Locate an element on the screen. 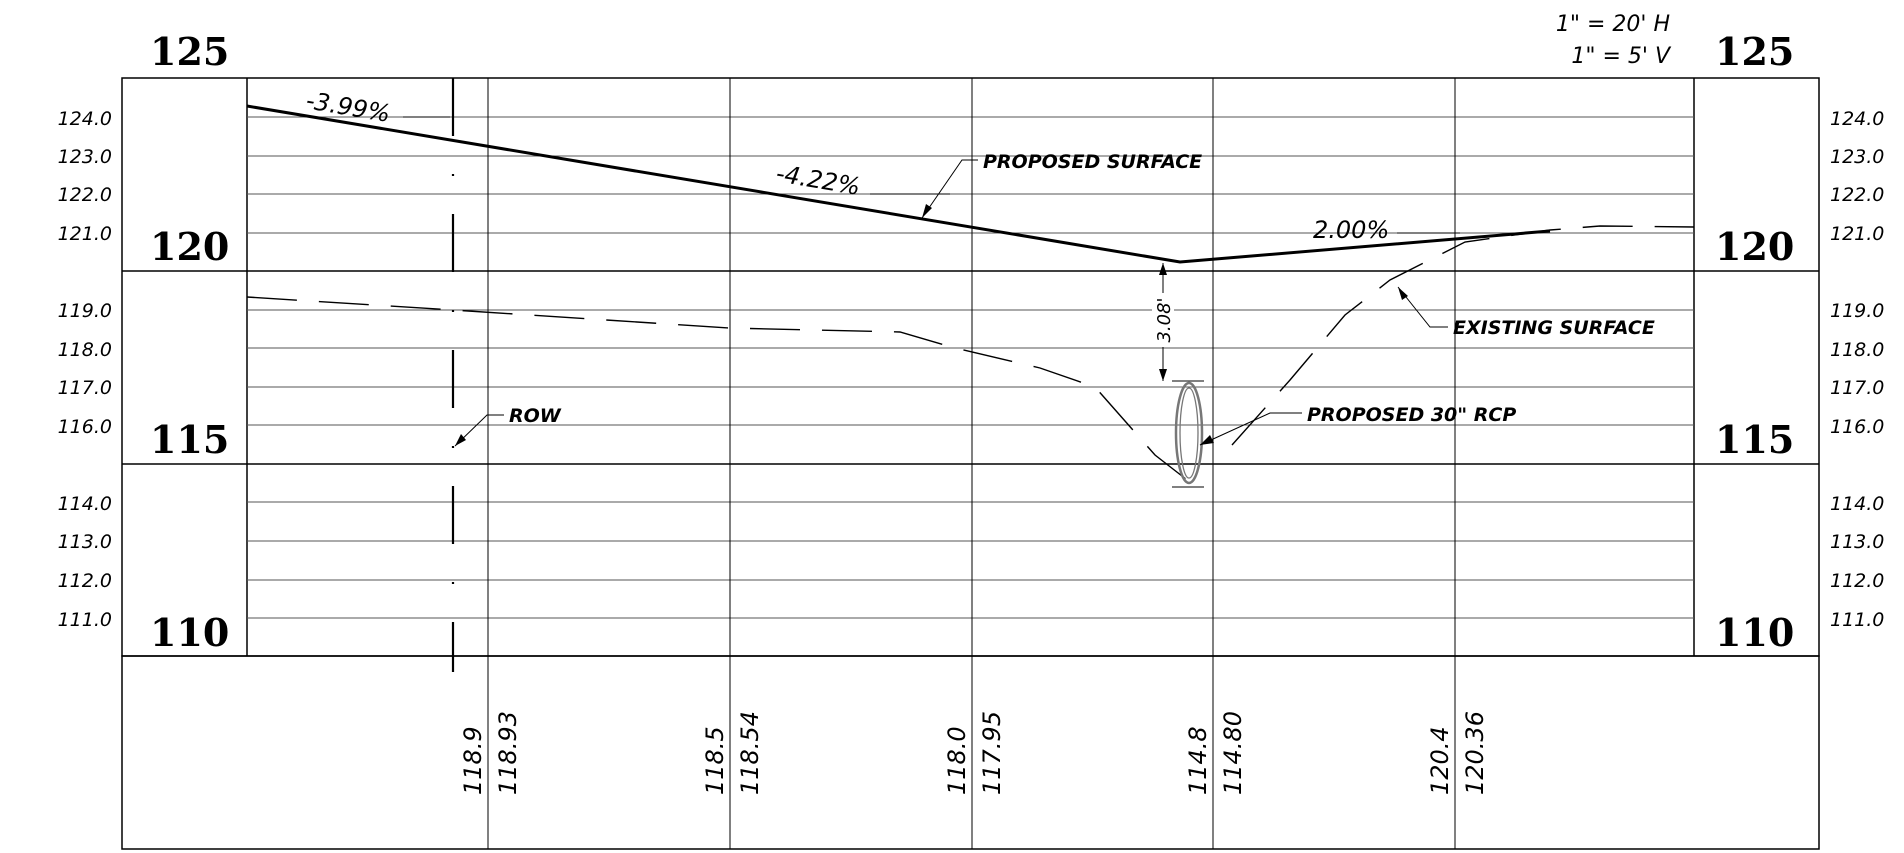 The image size is (1904, 853). major-elev-120-left: 120 is located at coordinates (189, 246).